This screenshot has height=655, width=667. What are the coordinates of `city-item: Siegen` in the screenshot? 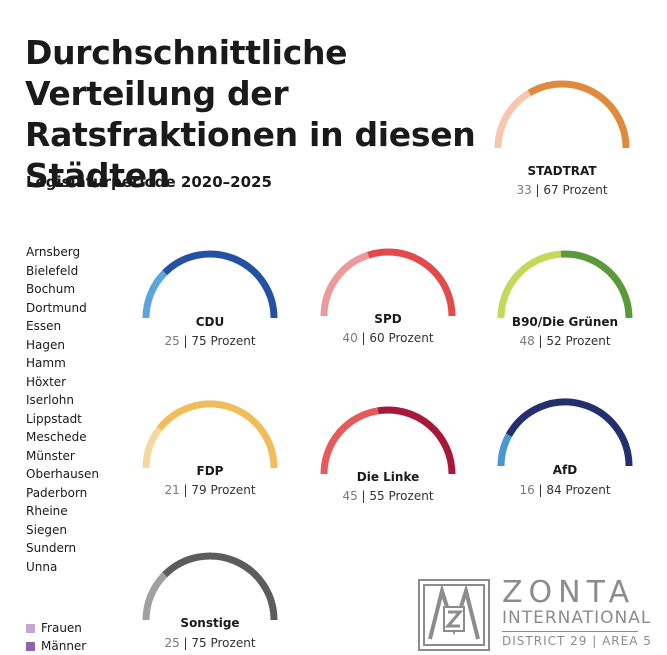 It's located at (46, 529).